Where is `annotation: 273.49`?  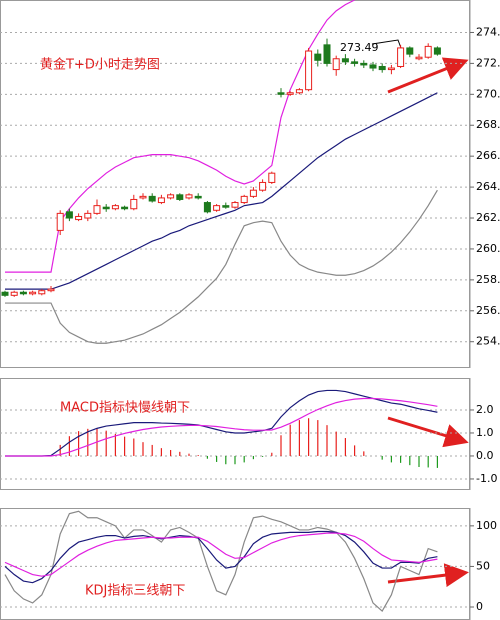
annotation: 273.49 is located at coordinates (359, 47).